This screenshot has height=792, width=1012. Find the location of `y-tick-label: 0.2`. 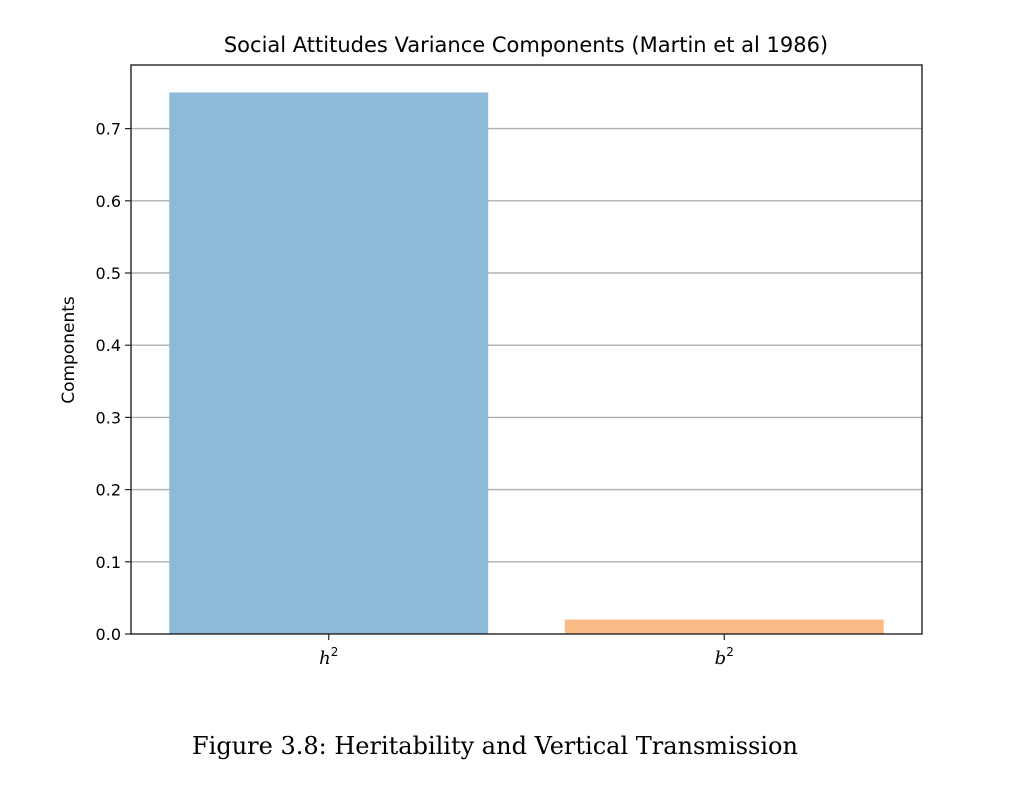

y-tick-label: 0.2 is located at coordinates (108, 490).